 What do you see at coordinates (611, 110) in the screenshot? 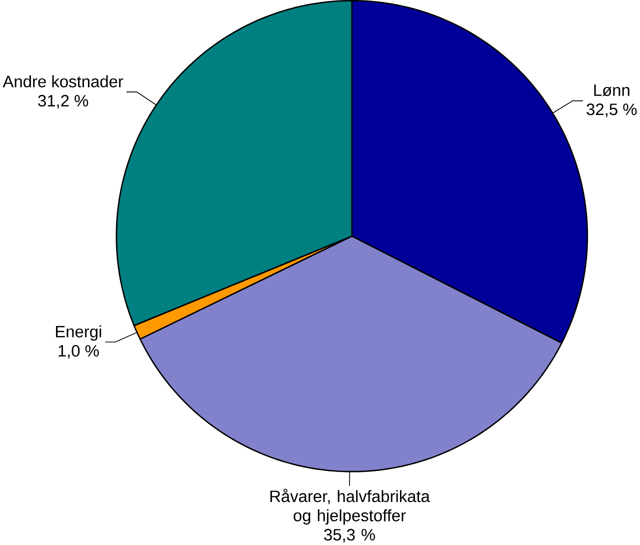
I see `data-label: 32,5 %` at bounding box center [611, 110].